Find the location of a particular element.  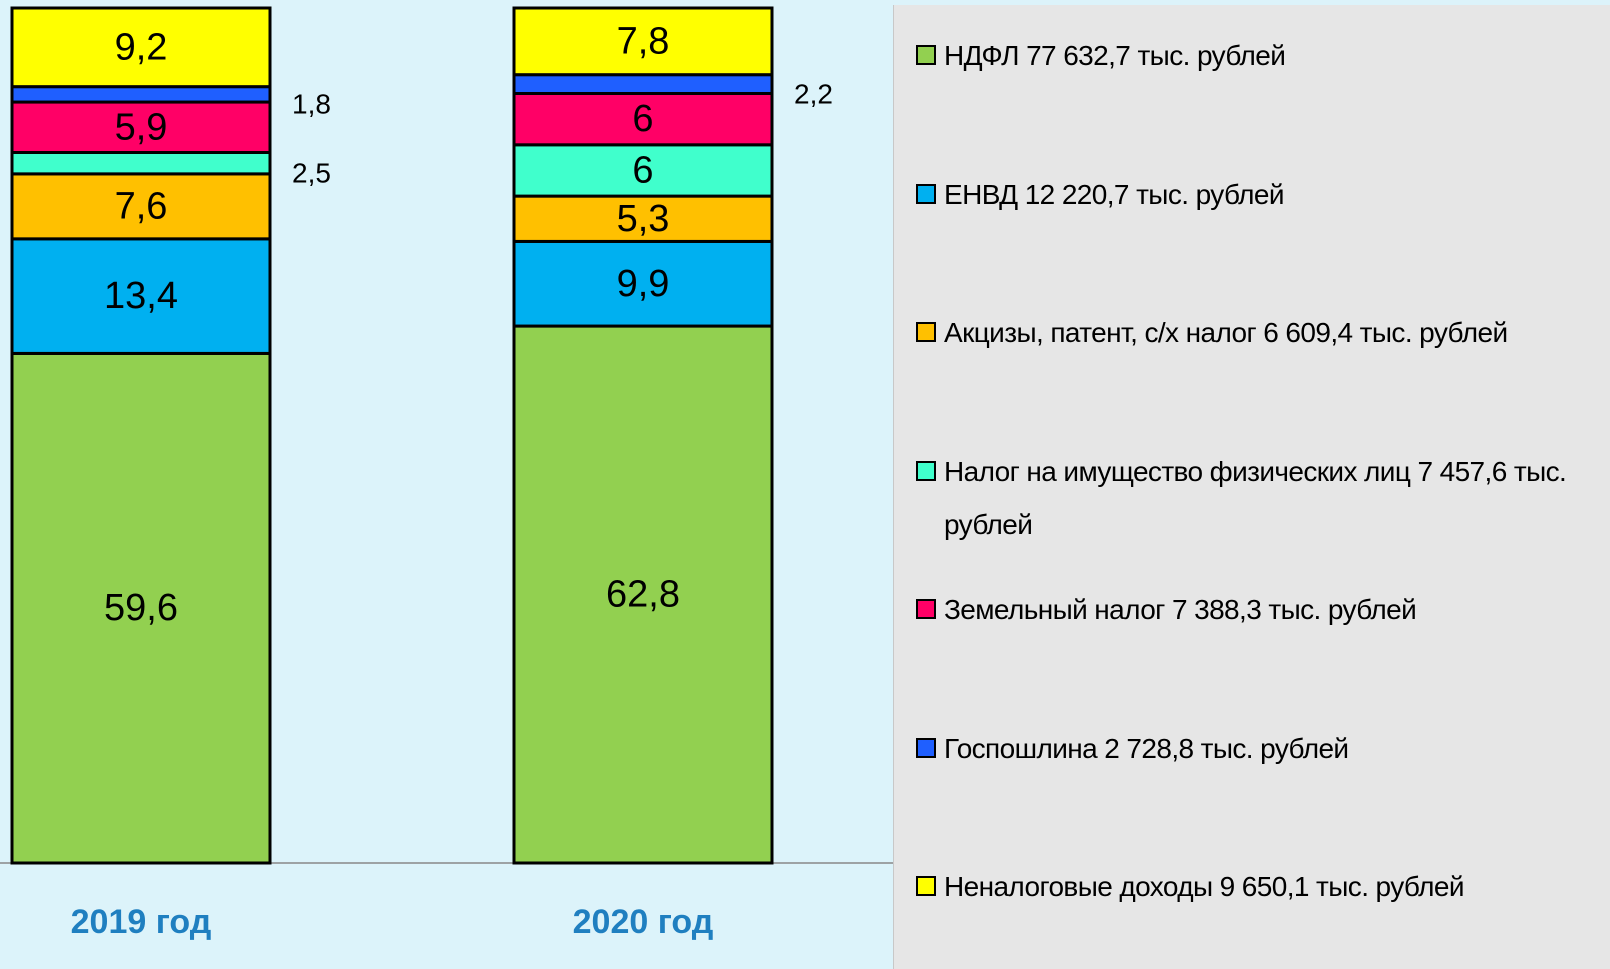

legend-item: Госпошлина 2 728,8 тыс. рублей is located at coordinates (1250, 748).